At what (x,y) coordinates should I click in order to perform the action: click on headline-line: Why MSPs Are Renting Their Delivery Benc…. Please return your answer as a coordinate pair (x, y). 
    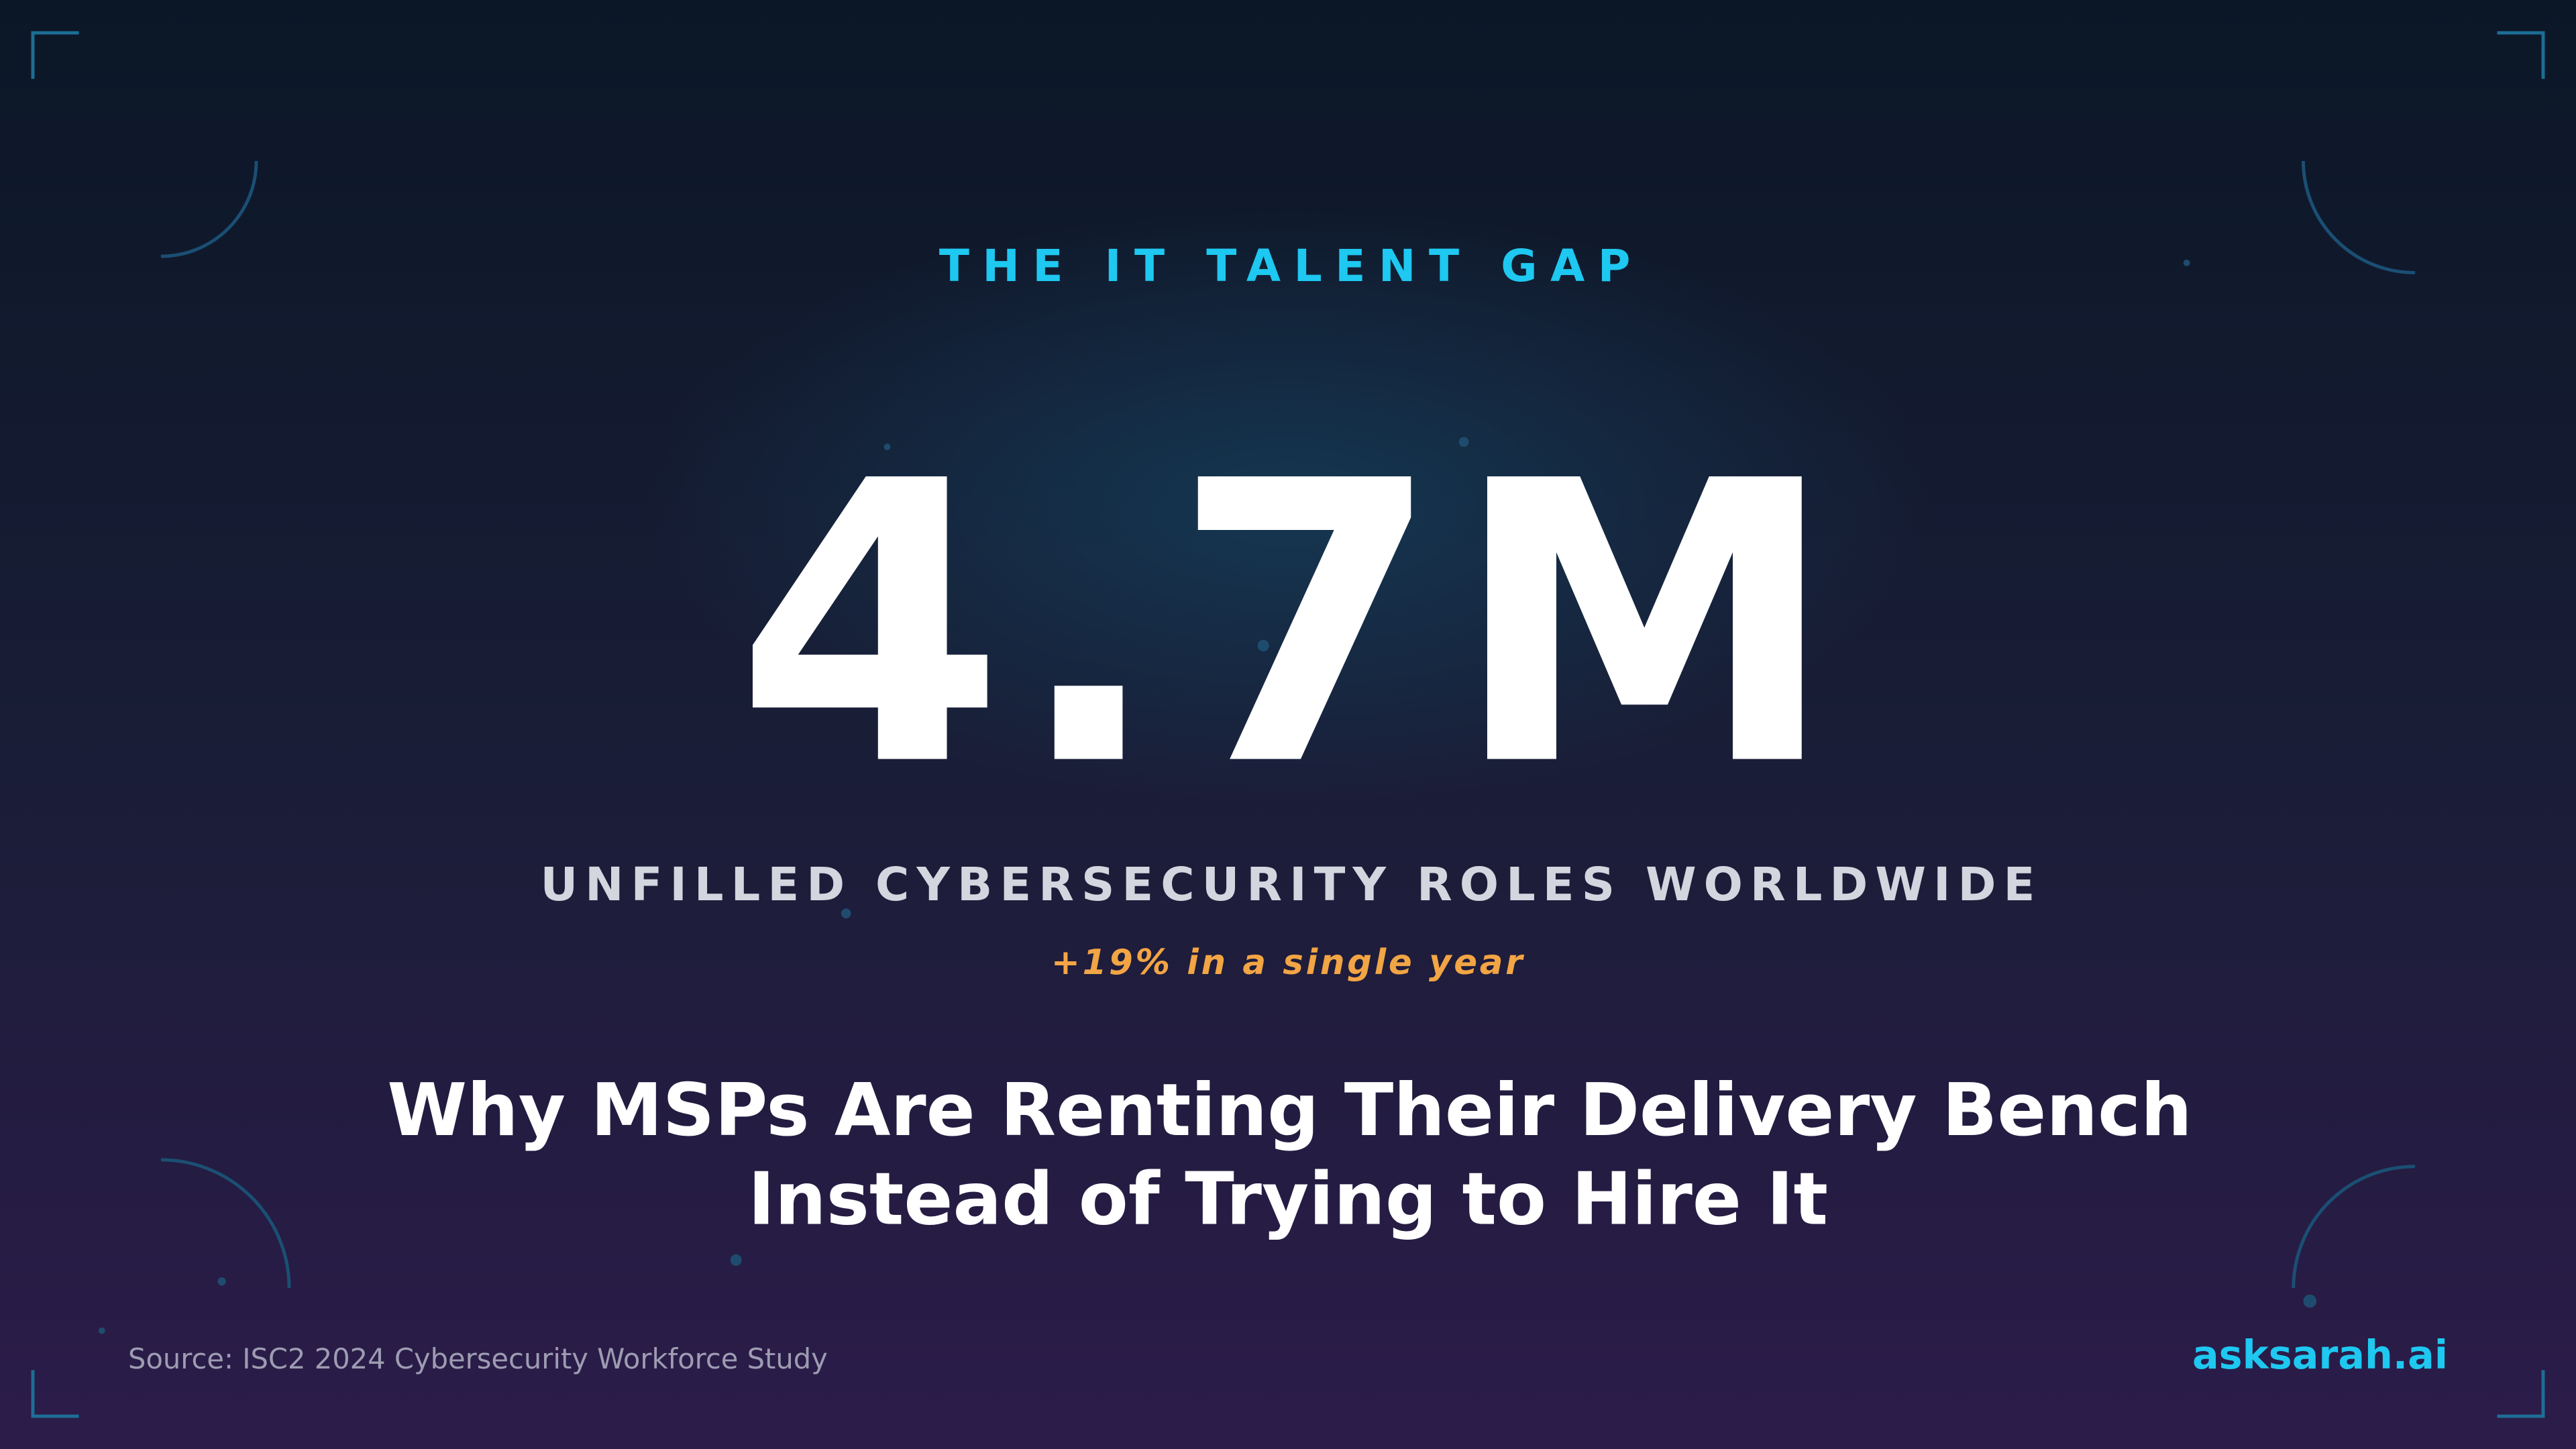
    Looking at the image, I should click on (1289, 1110).